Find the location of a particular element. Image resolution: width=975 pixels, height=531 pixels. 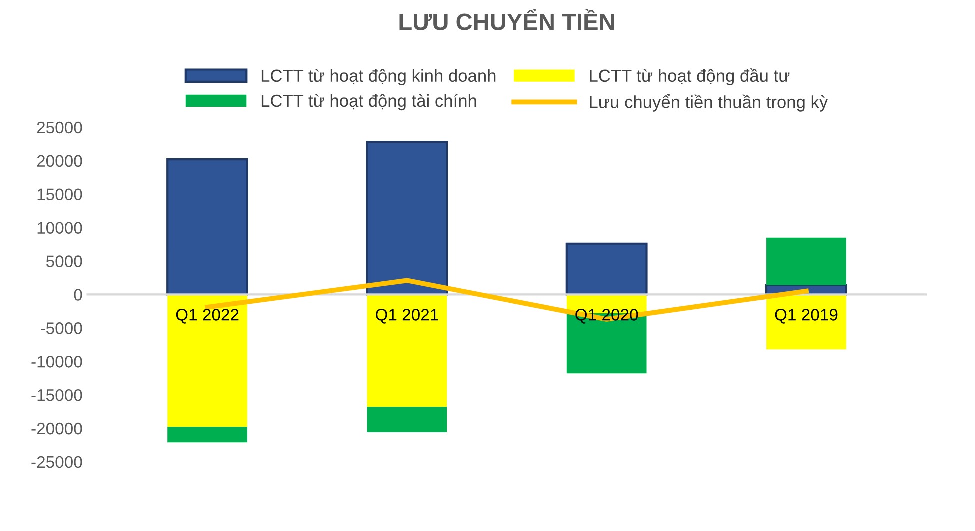

legend-label: LCTT từ hoạt động tài chính is located at coordinates (369, 102).